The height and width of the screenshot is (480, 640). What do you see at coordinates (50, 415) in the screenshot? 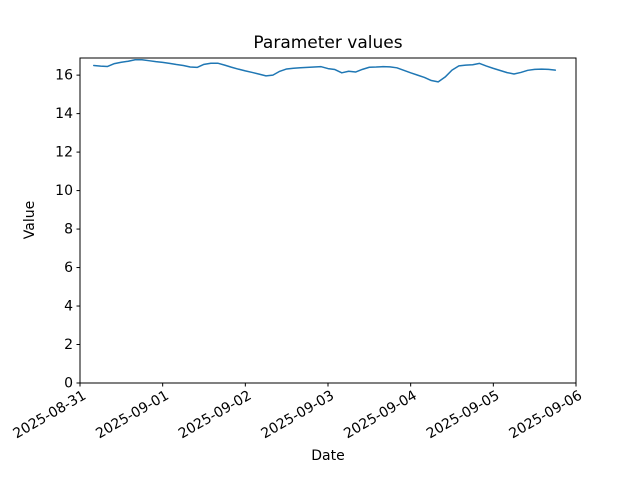
I see `x-tick-label: 2025-08-31` at bounding box center [50, 415].